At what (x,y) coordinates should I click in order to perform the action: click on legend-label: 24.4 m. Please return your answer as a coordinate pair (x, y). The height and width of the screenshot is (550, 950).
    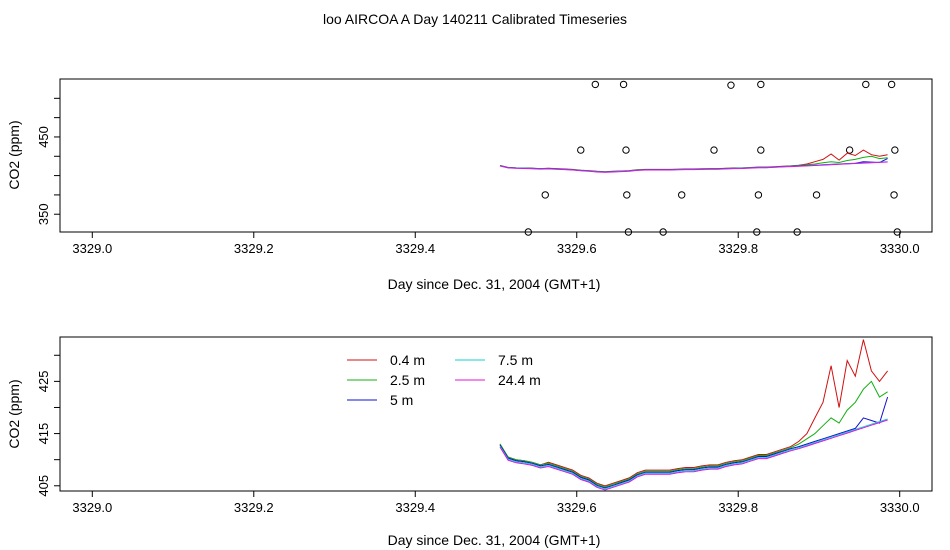
    Looking at the image, I should click on (519, 380).